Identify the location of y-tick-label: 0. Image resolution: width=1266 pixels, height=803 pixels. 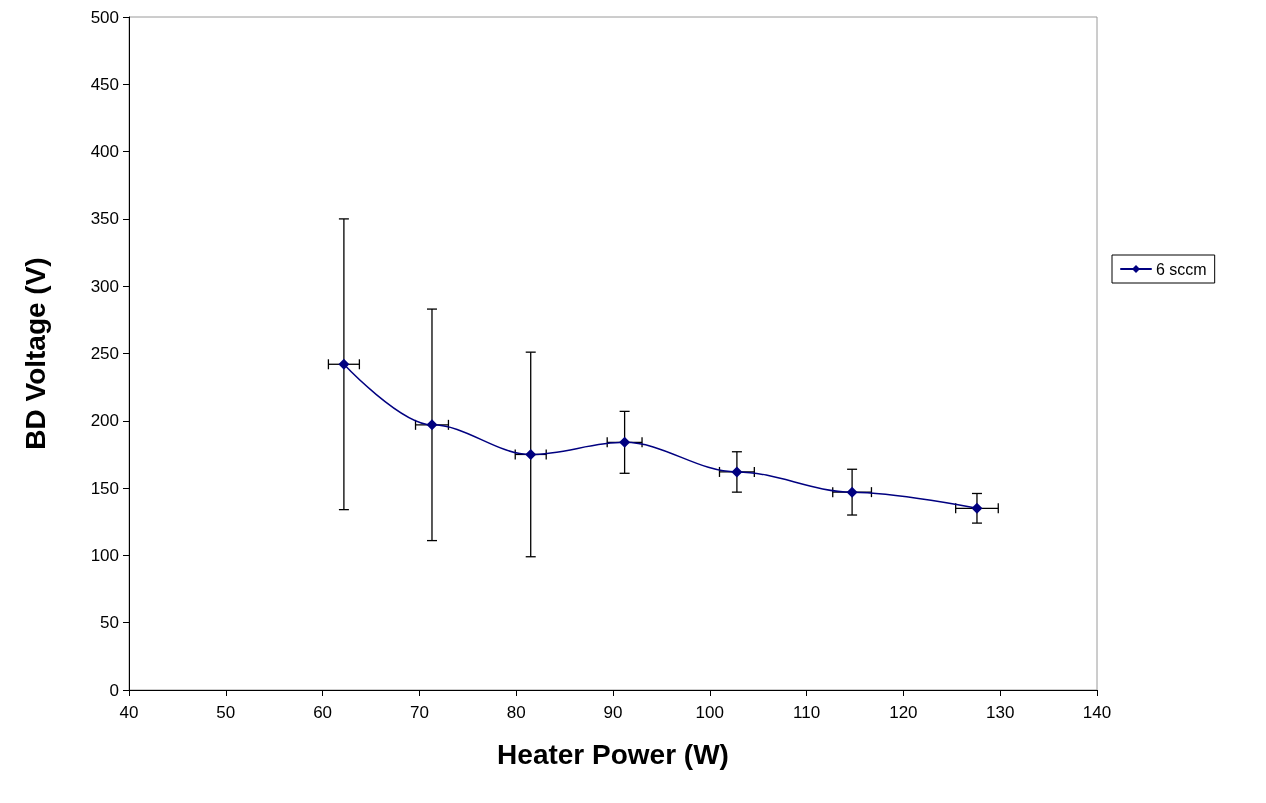
(114, 690).